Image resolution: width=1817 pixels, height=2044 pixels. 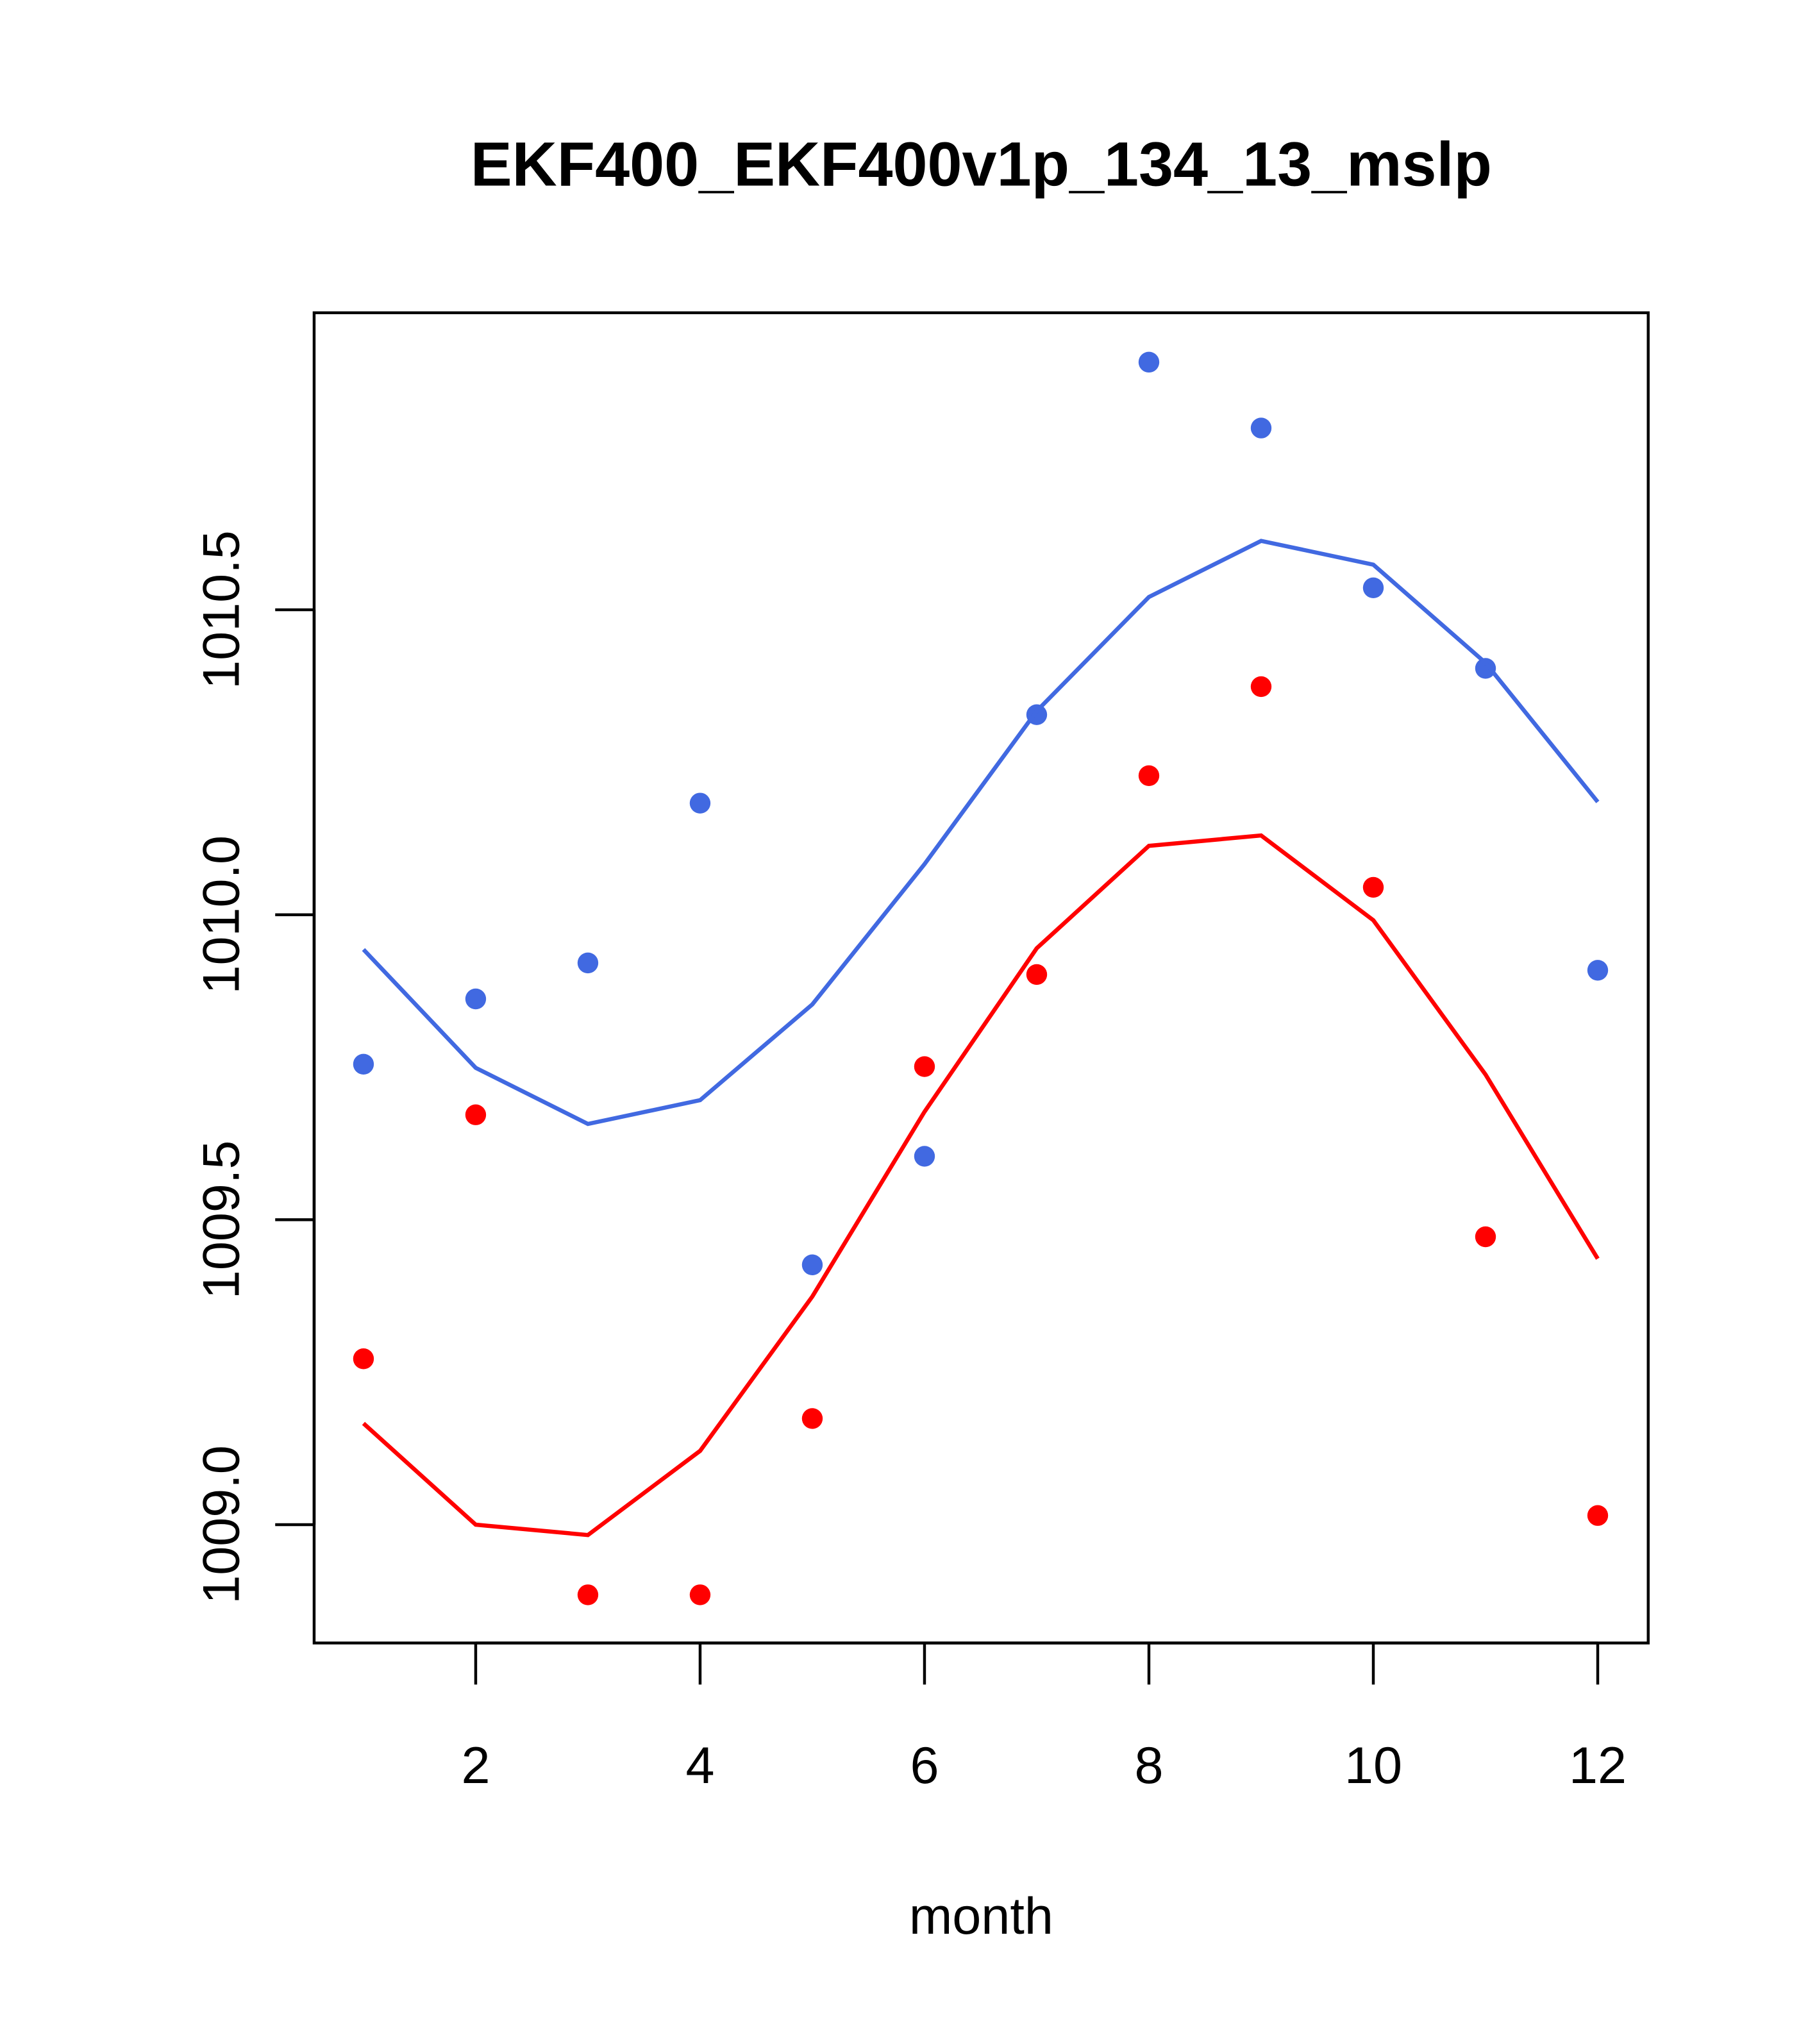 What do you see at coordinates (222, 609) in the screenshot?
I see `y-tick-label: 1010.5` at bounding box center [222, 609].